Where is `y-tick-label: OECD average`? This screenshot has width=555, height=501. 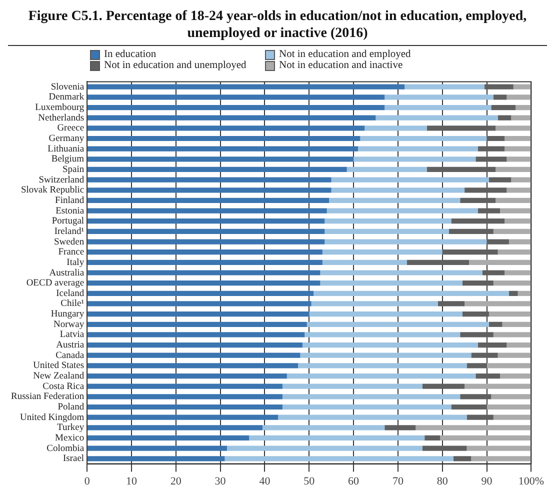
y-tick-label: OECD average is located at coordinates (55, 283).